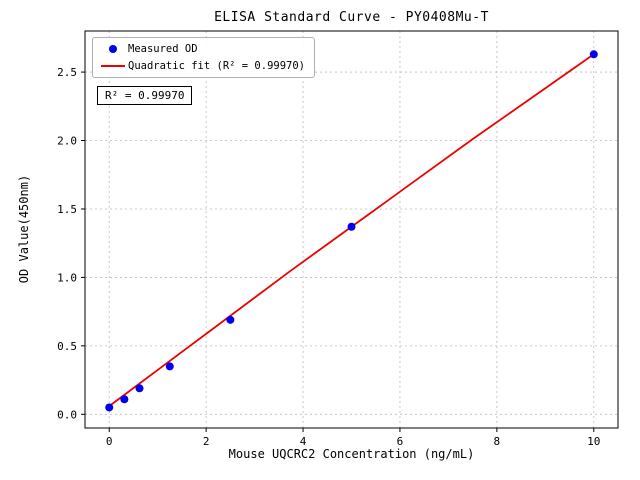  I want to click on svg-text: 6, so click(400, 441).